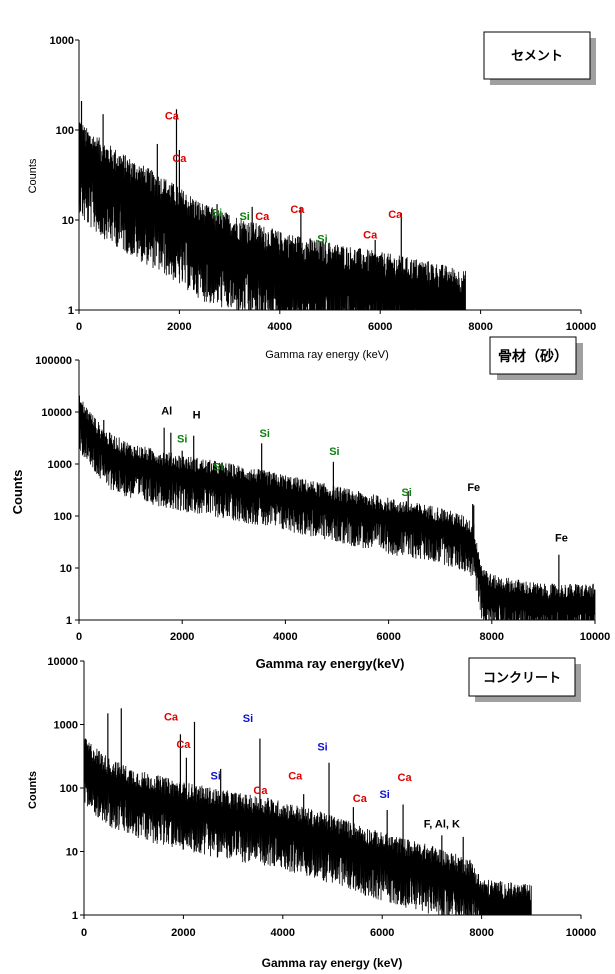 This screenshot has width=615, height=974. What do you see at coordinates (65, 131) in the screenshot?
I see `cement-y-tick-label: 100` at bounding box center [65, 131].